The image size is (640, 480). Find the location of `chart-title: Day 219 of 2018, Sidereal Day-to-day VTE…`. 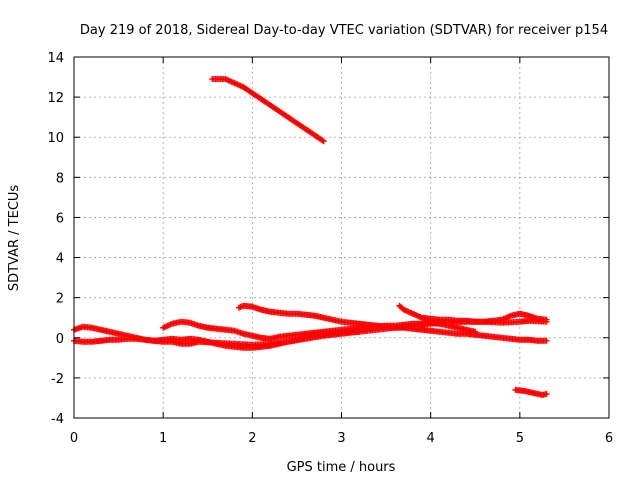

chart-title: Day 219 of 2018, Sidereal Day-to-day VTE… is located at coordinates (344, 30).